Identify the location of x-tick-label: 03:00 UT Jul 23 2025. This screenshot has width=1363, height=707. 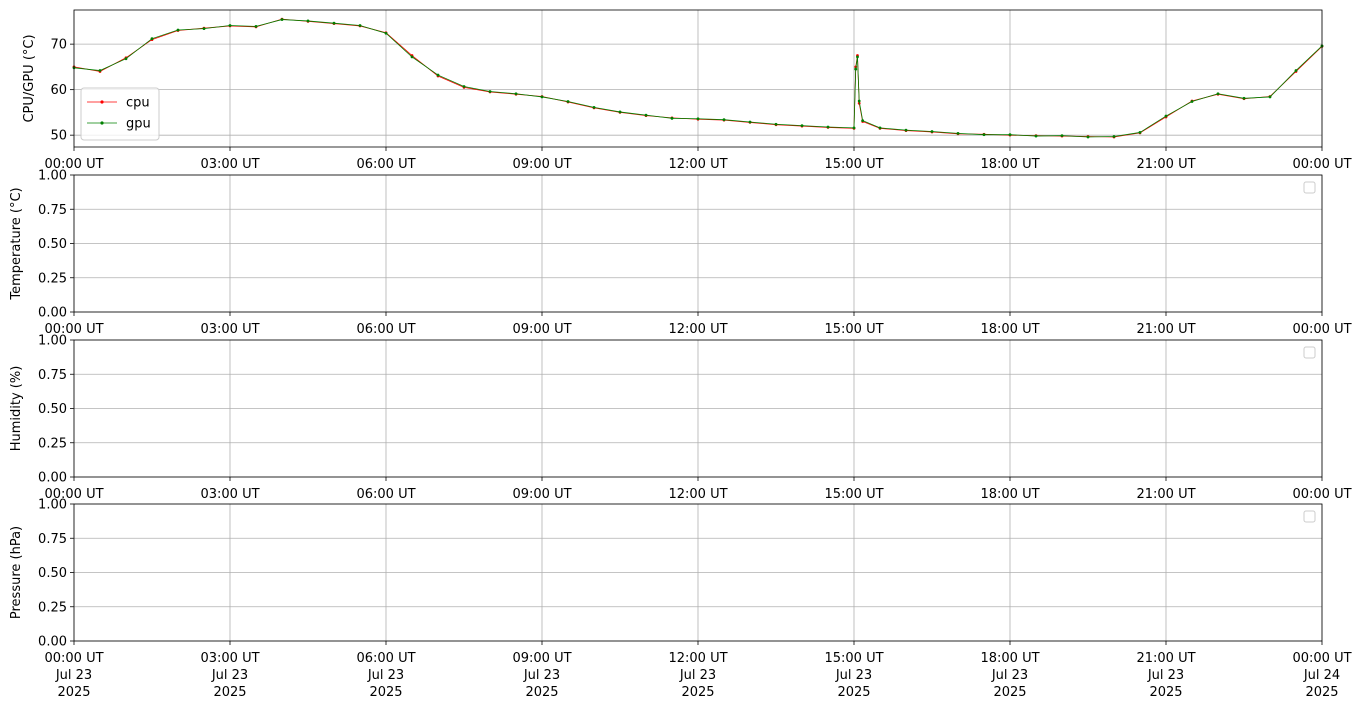
(229, 675).